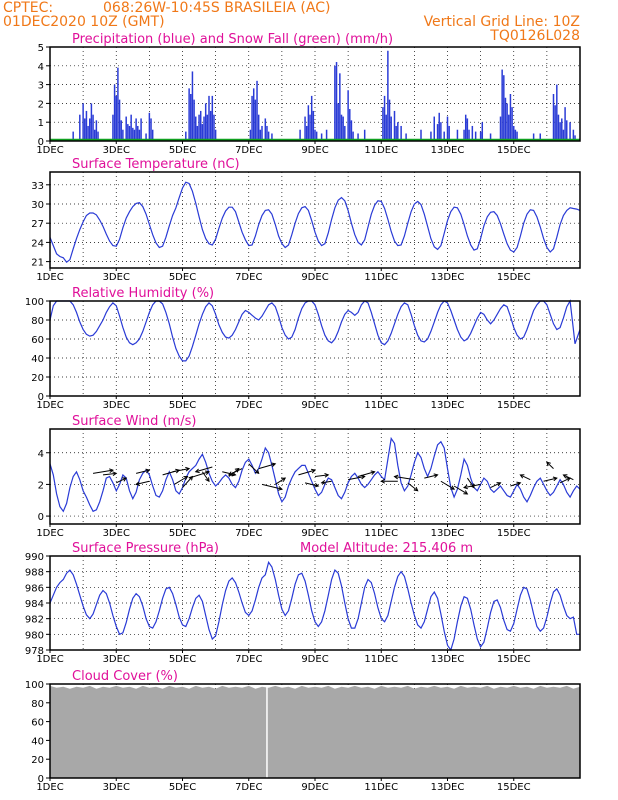 Image resolution: width=618 pixels, height=800 pixels. Describe the element at coordinates (41, 104) in the screenshot. I see `y-tick-label: 2` at that location.